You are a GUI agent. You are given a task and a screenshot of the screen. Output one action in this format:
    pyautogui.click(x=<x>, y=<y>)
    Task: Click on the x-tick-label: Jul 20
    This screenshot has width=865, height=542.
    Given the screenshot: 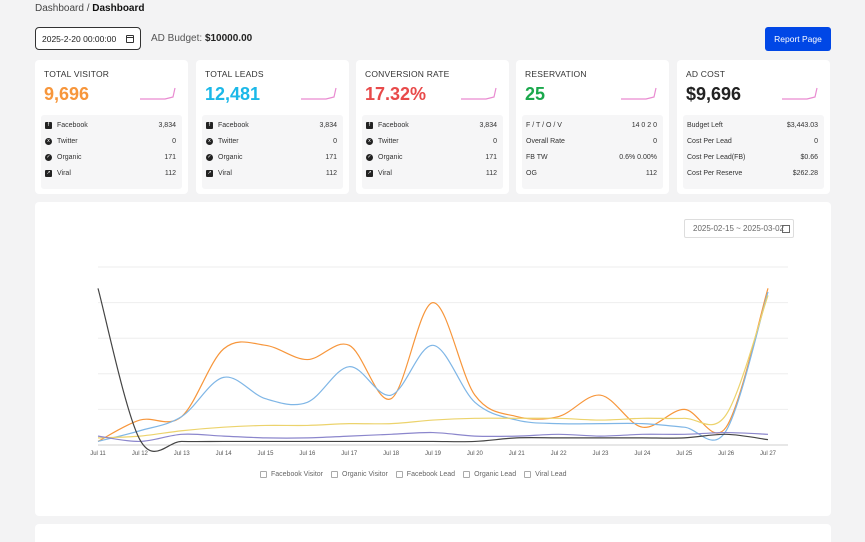 What is the action you would take?
    pyautogui.click(x=475, y=454)
    